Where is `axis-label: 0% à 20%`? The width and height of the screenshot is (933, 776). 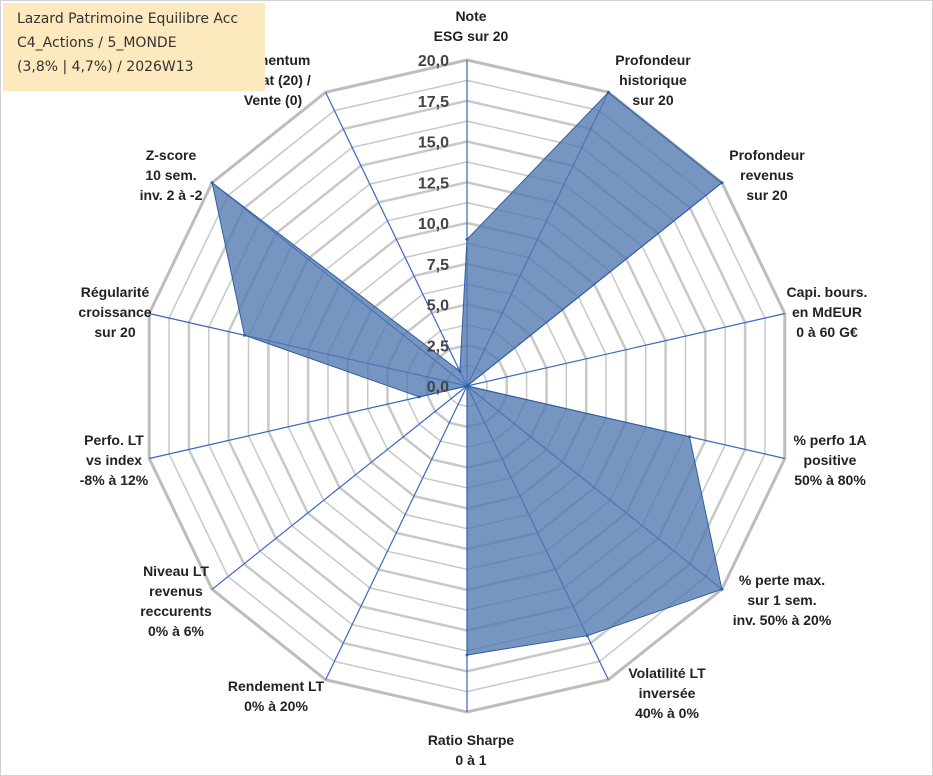 axis-label: 0% à 20% is located at coordinates (276, 706).